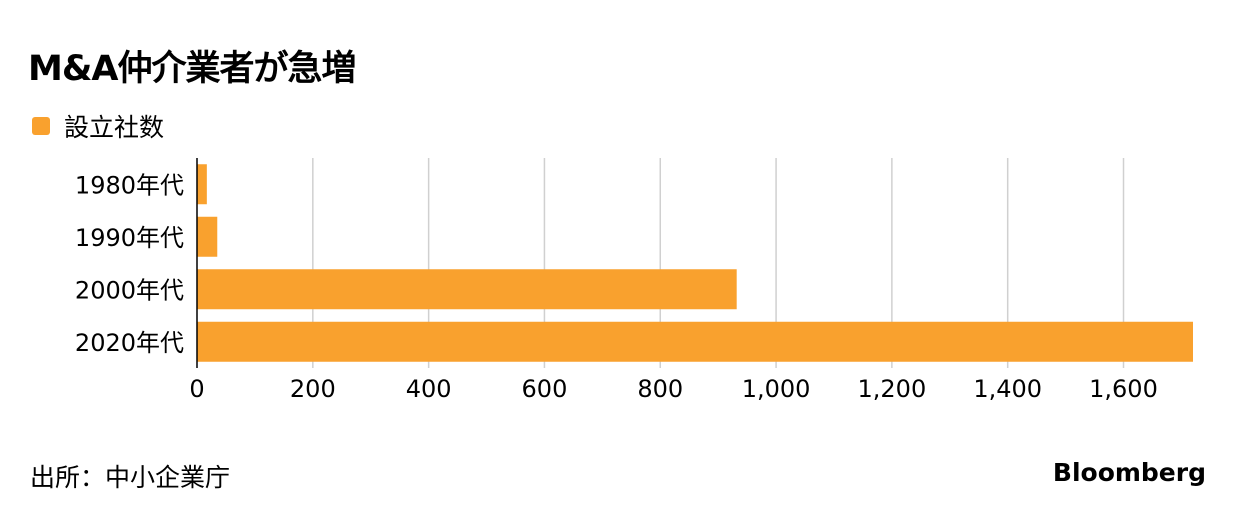  I want to click on x-tick-label: 1,400, so click(1007, 389).